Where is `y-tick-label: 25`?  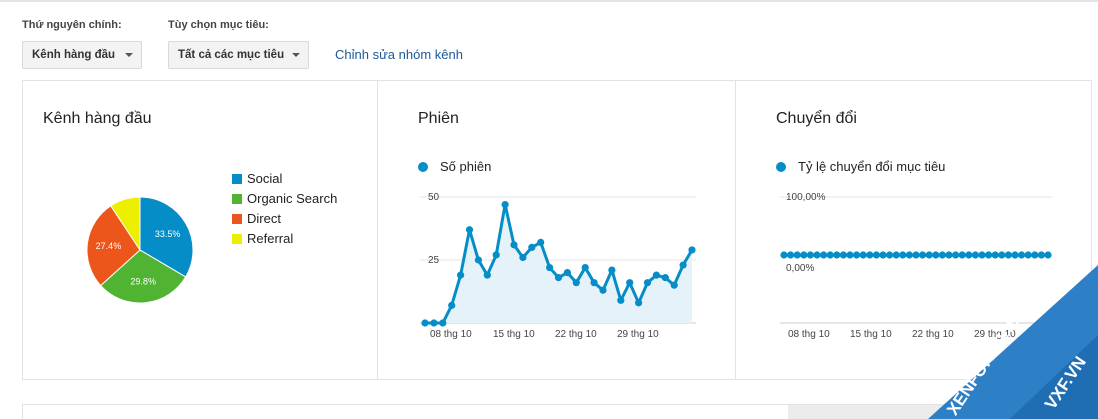
y-tick-label: 25 is located at coordinates (434, 260).